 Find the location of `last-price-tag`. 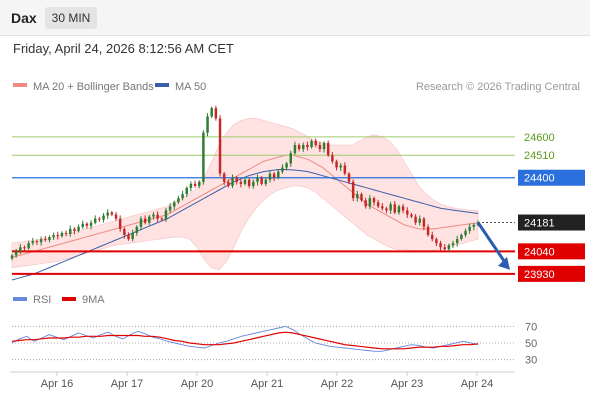

last-price-tag is located at coordinates (551, 222).